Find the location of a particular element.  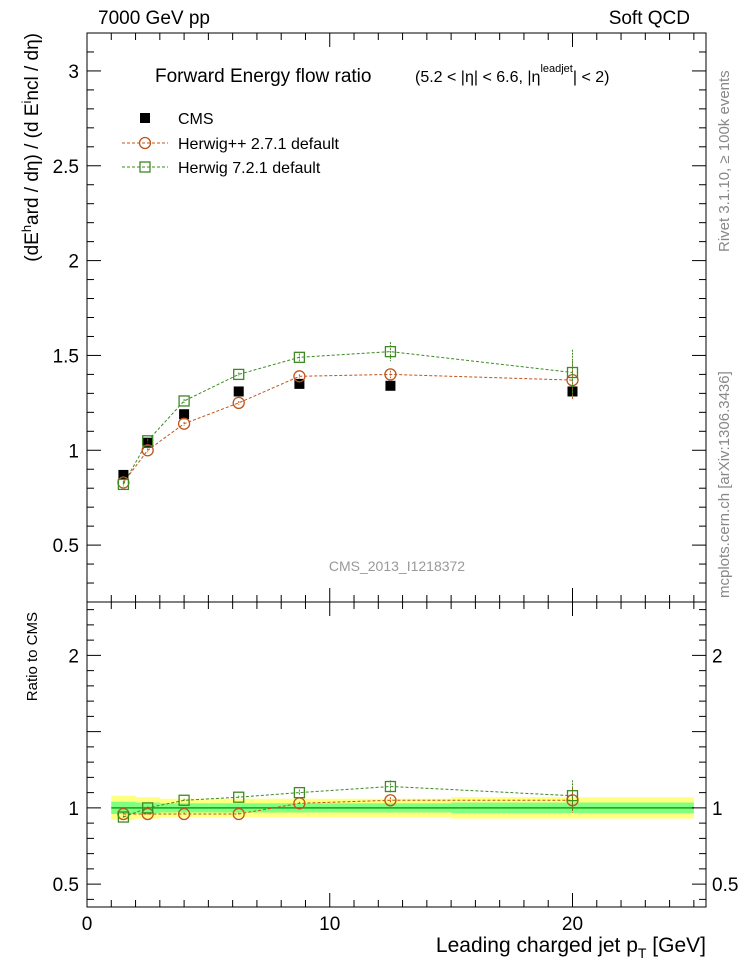

legend-label-herwig-7-2-1-default: Herwig 7.2.1 default is located at coordinates (249, 168).